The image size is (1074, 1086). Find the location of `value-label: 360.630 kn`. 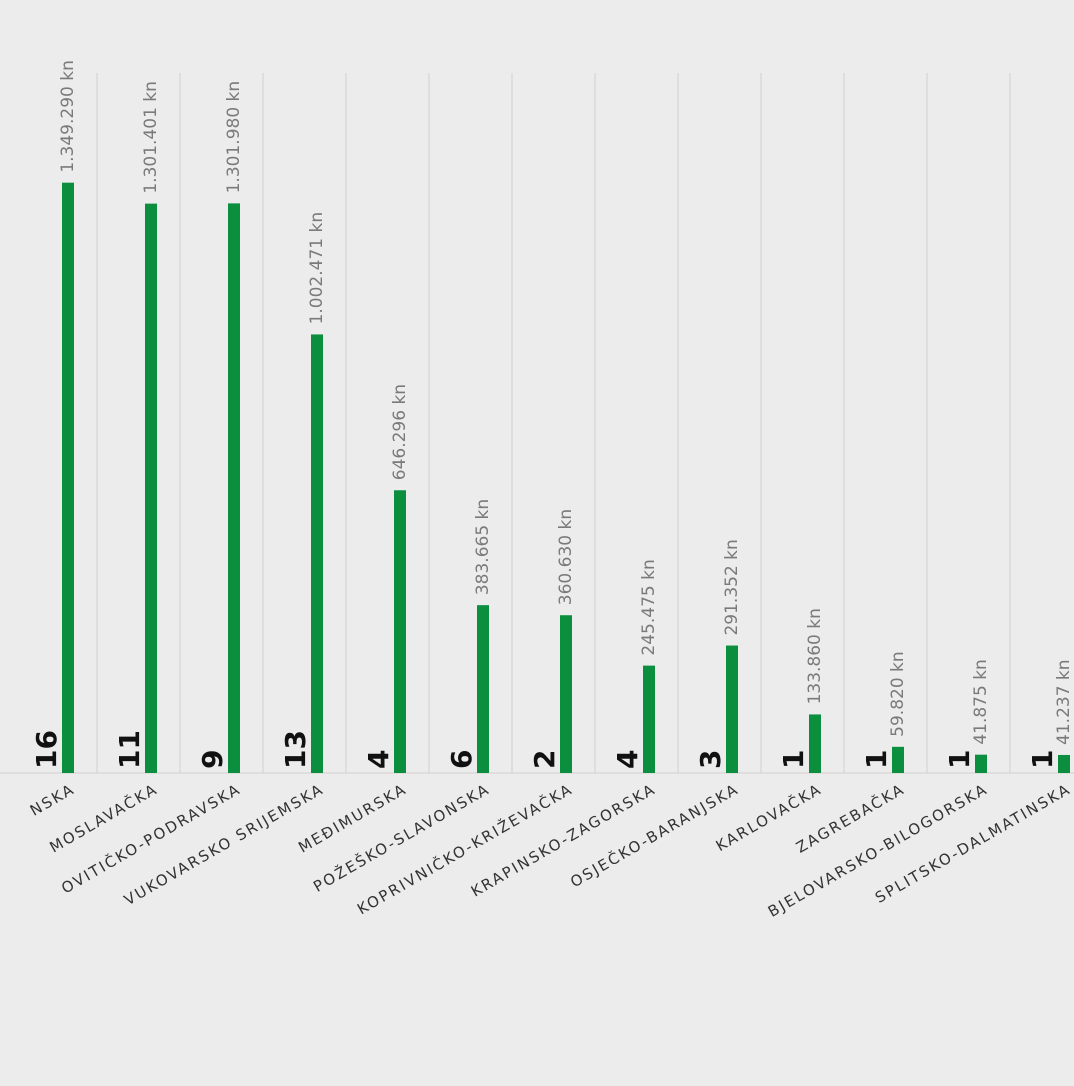

value-label: 360.630 kn is located at coordinates (566, 557).